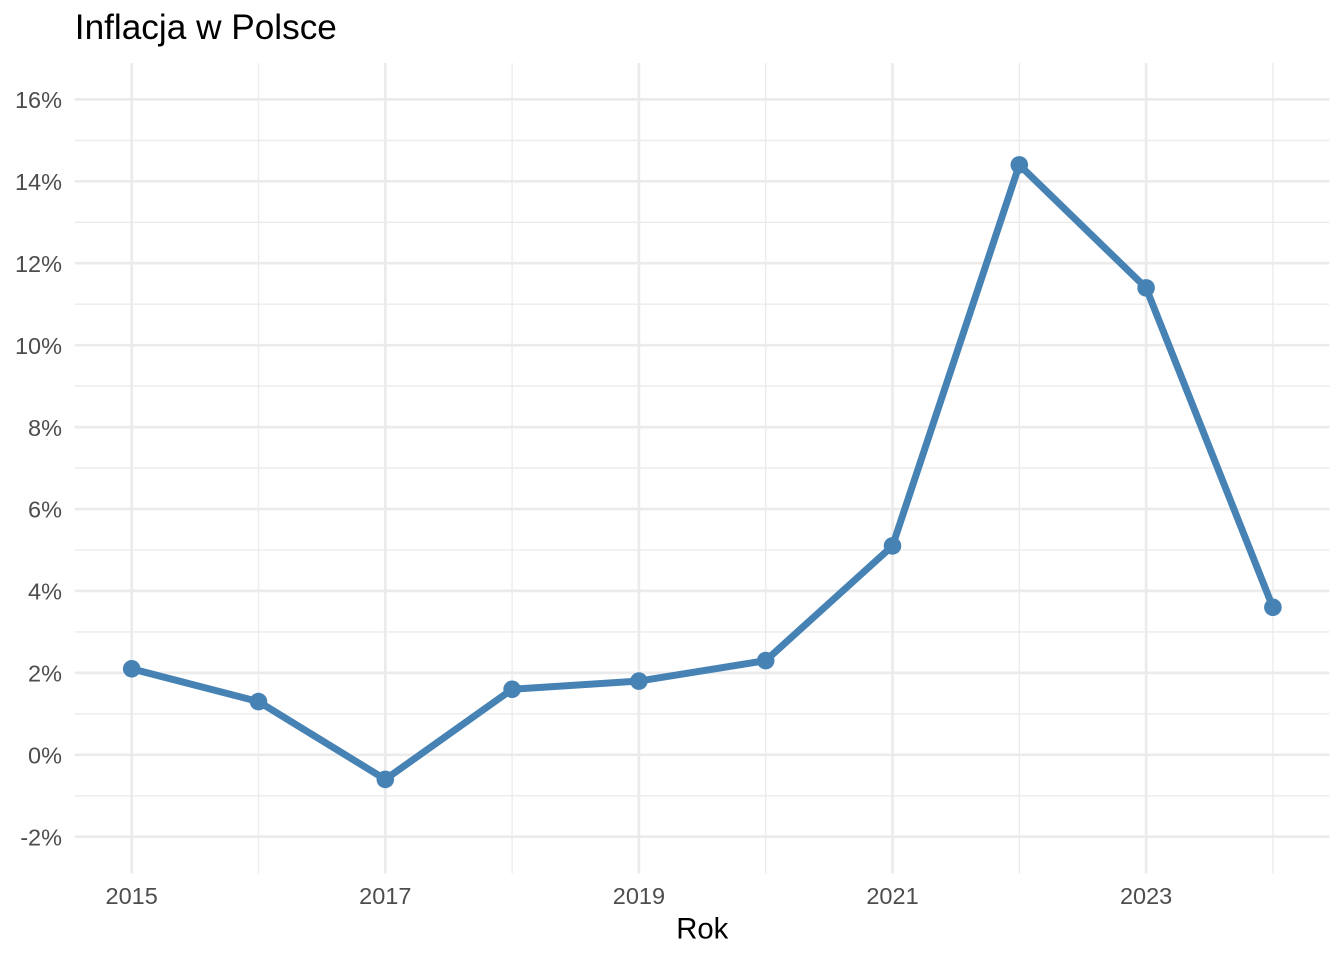 The height and width of the screenshot is (960, 1344). Describe the element at coordinates (639, 896) in the screenshot. I see `svg-text: 2019` at that location.